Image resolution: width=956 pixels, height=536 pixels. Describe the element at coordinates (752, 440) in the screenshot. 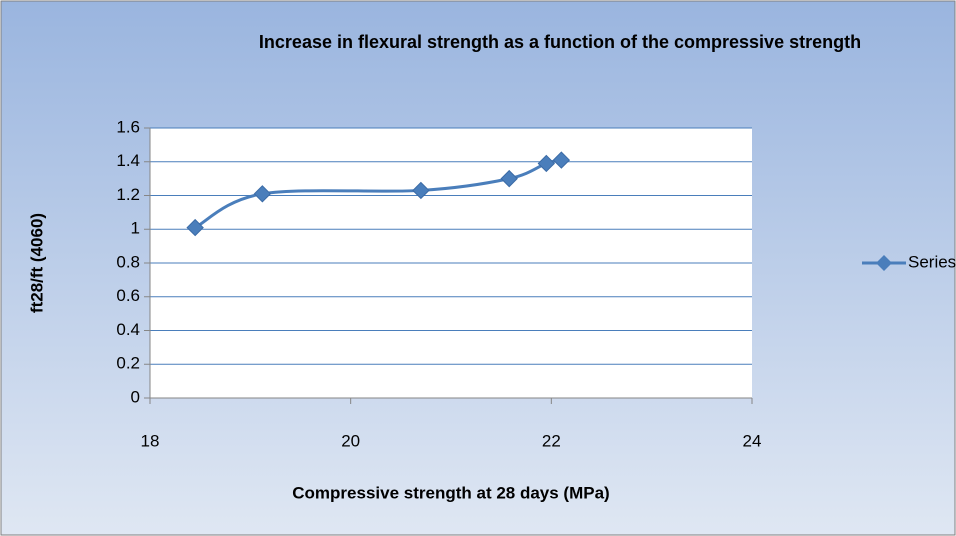

I see `x-tick-label: 24` at that location.